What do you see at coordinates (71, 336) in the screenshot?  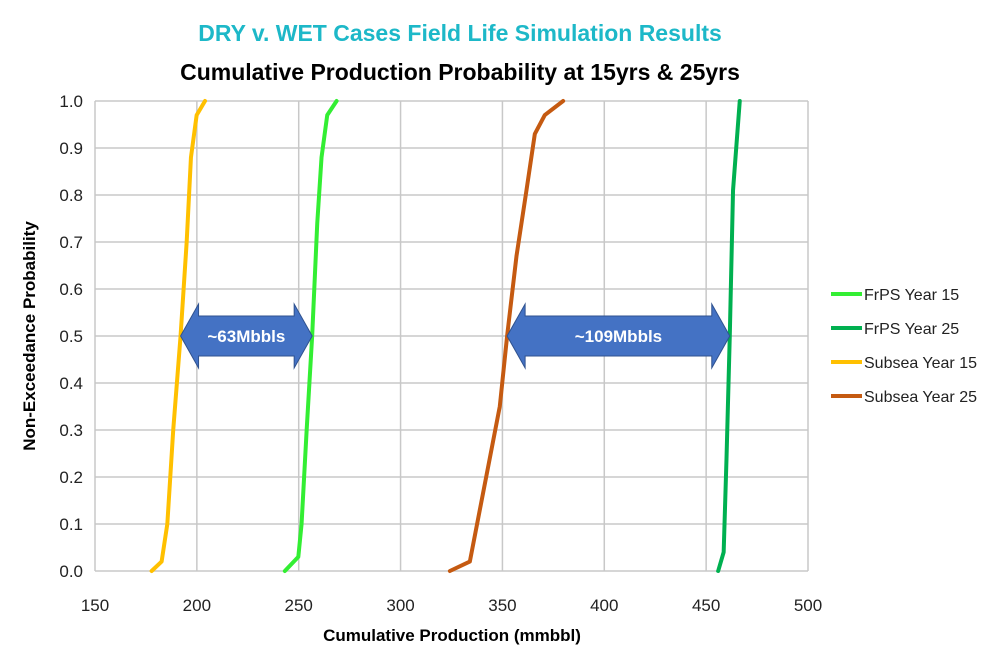 I see `y-tick-label: 0.5` at bounding box center [71, 336].